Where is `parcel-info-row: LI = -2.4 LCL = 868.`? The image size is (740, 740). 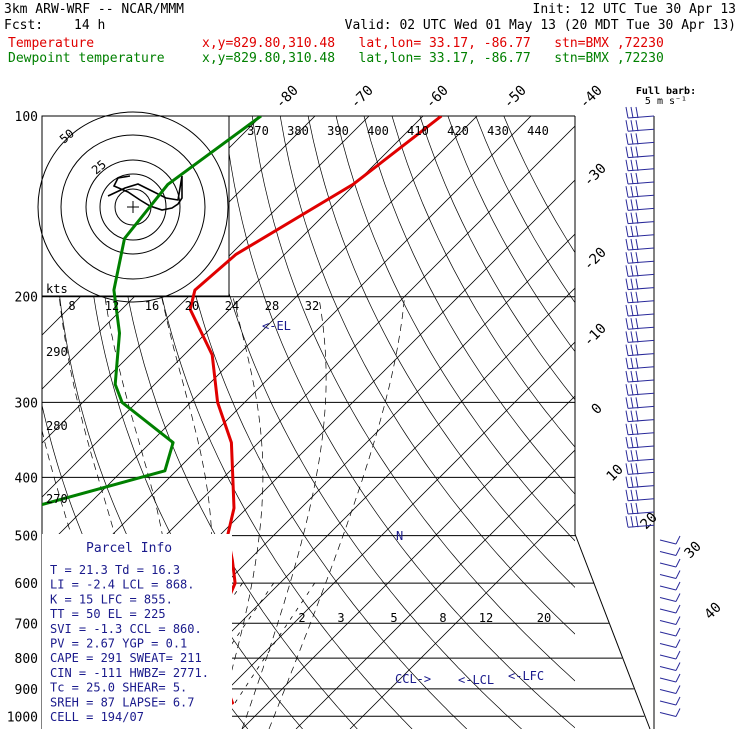
parcel-info-row: LI = -2.4 LCL = 868. is located at coordinates (122, 585).